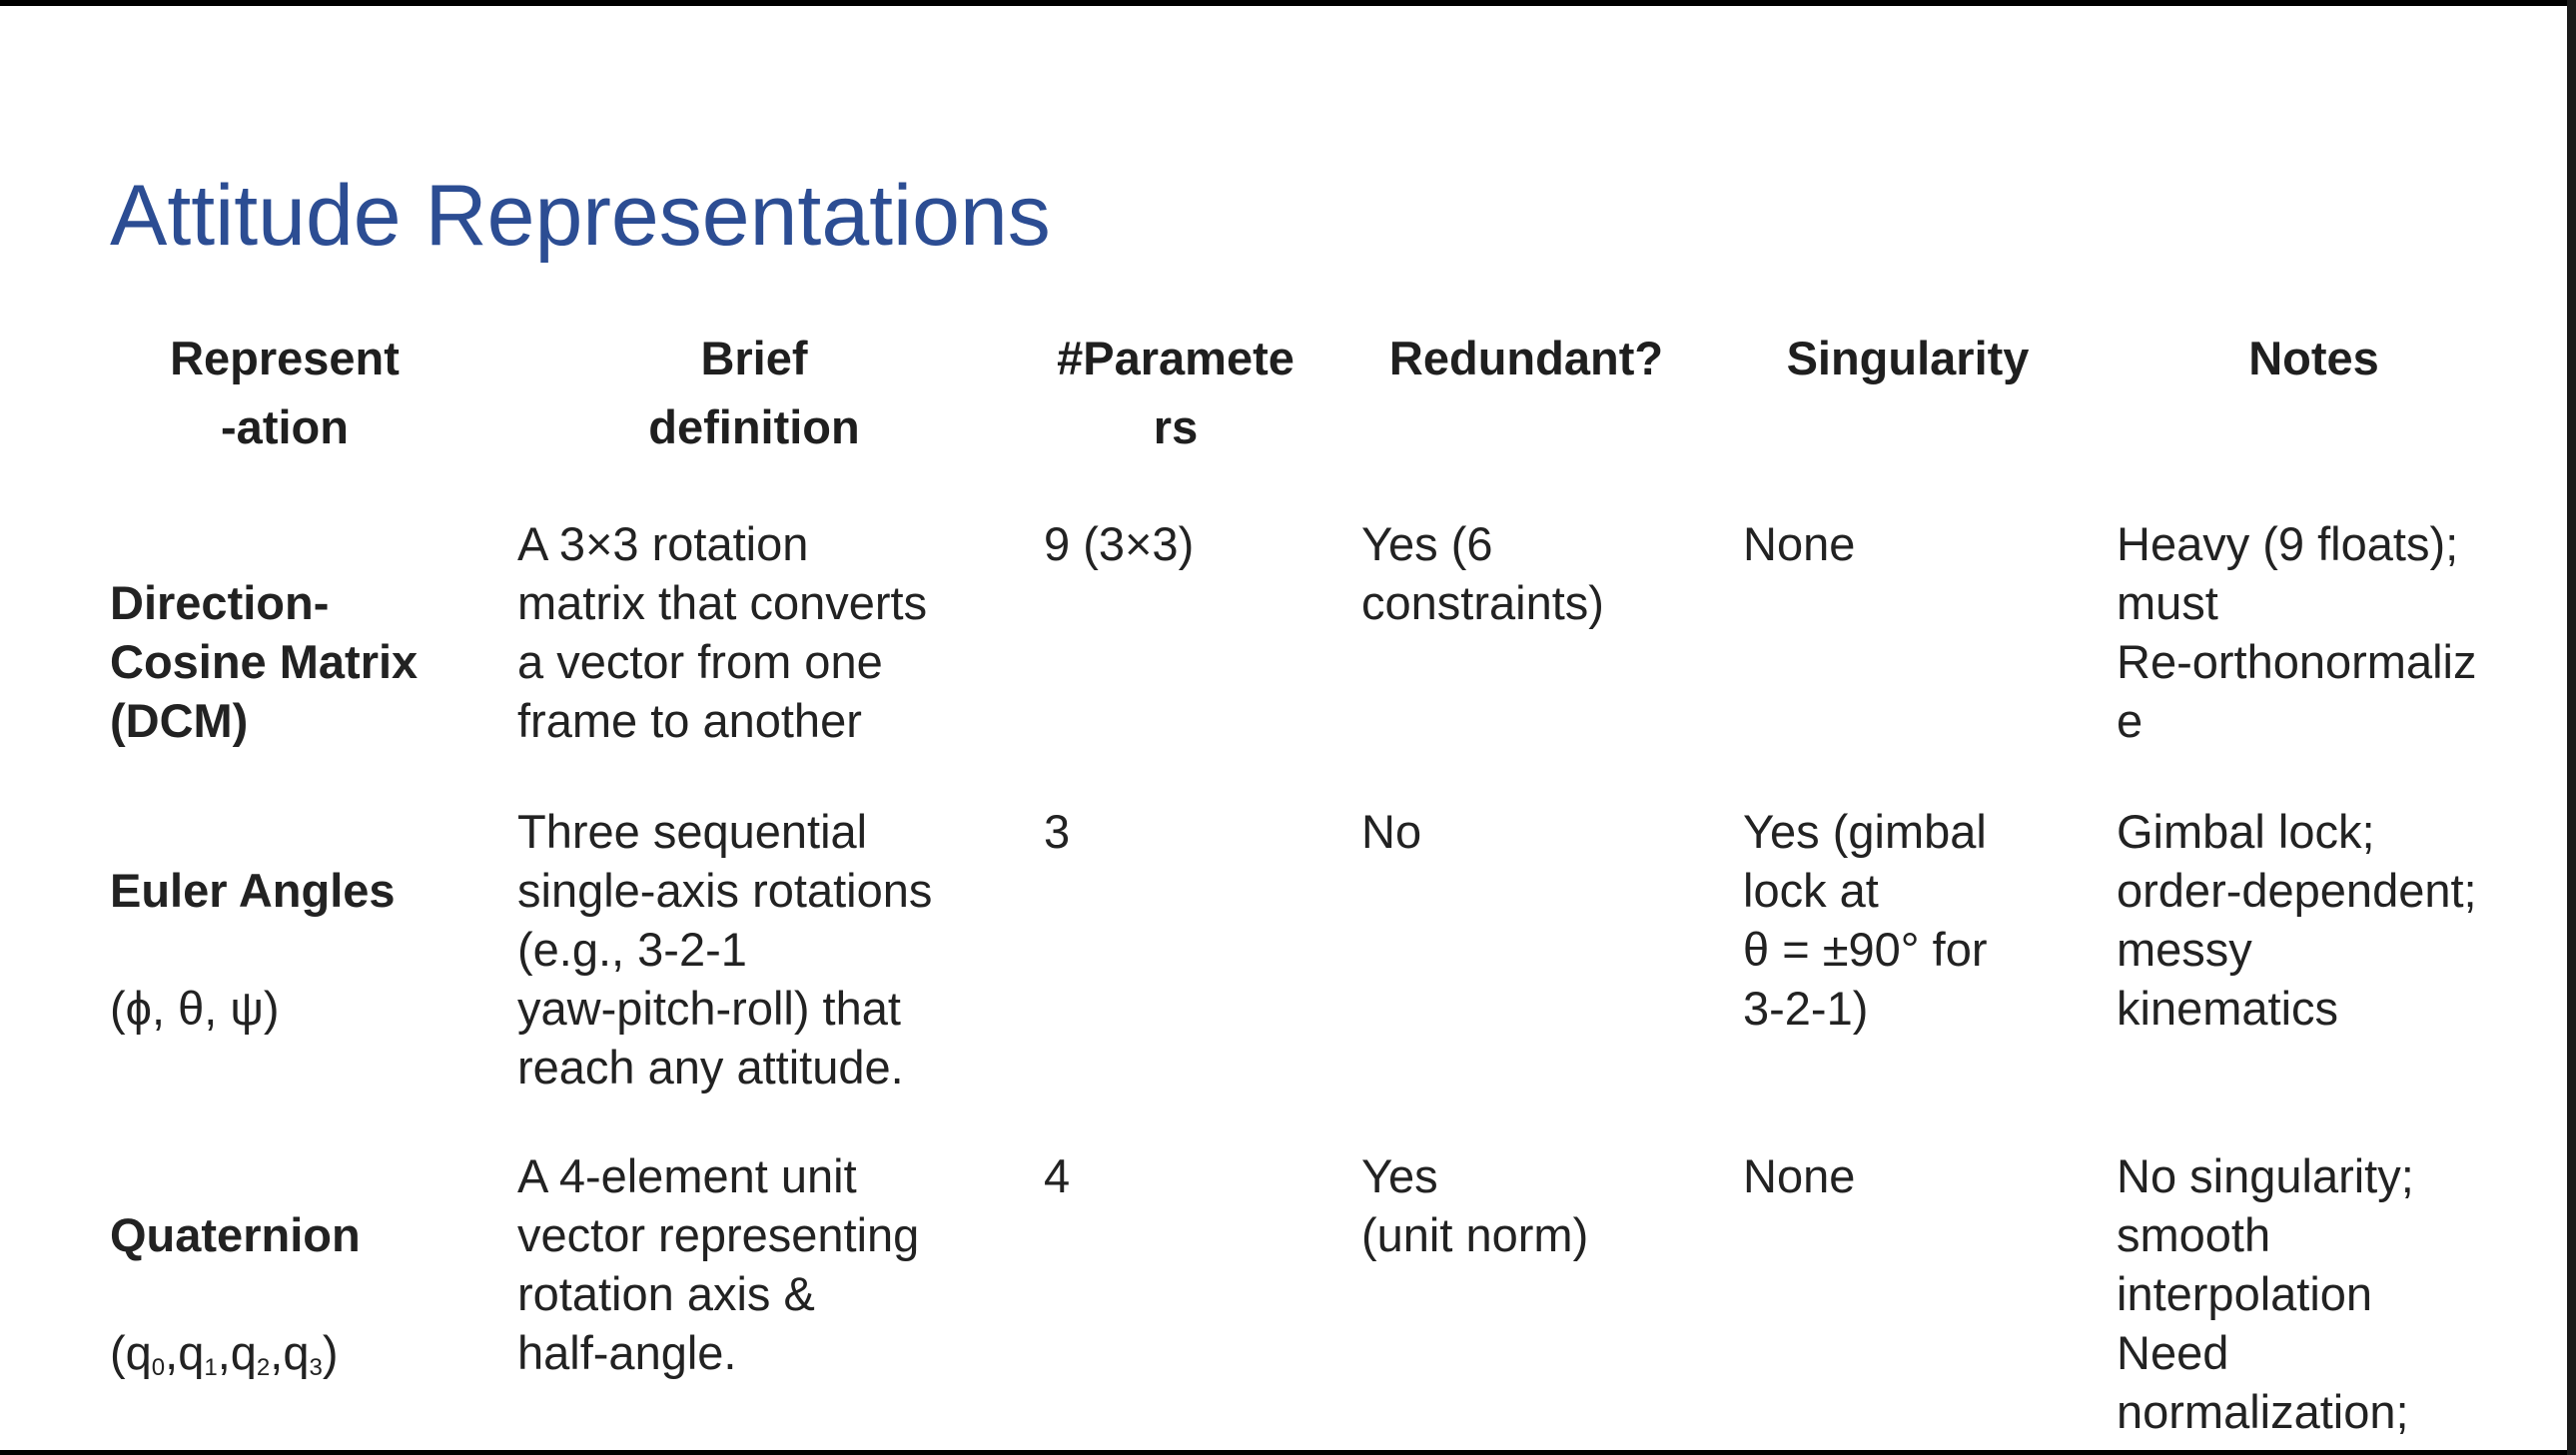 The image size is (2576, 1455). What do you see at coordinates (1908, 358) in the screenshot?
I see `header-singularity: Singularity` at bounding box center [1908, 358].